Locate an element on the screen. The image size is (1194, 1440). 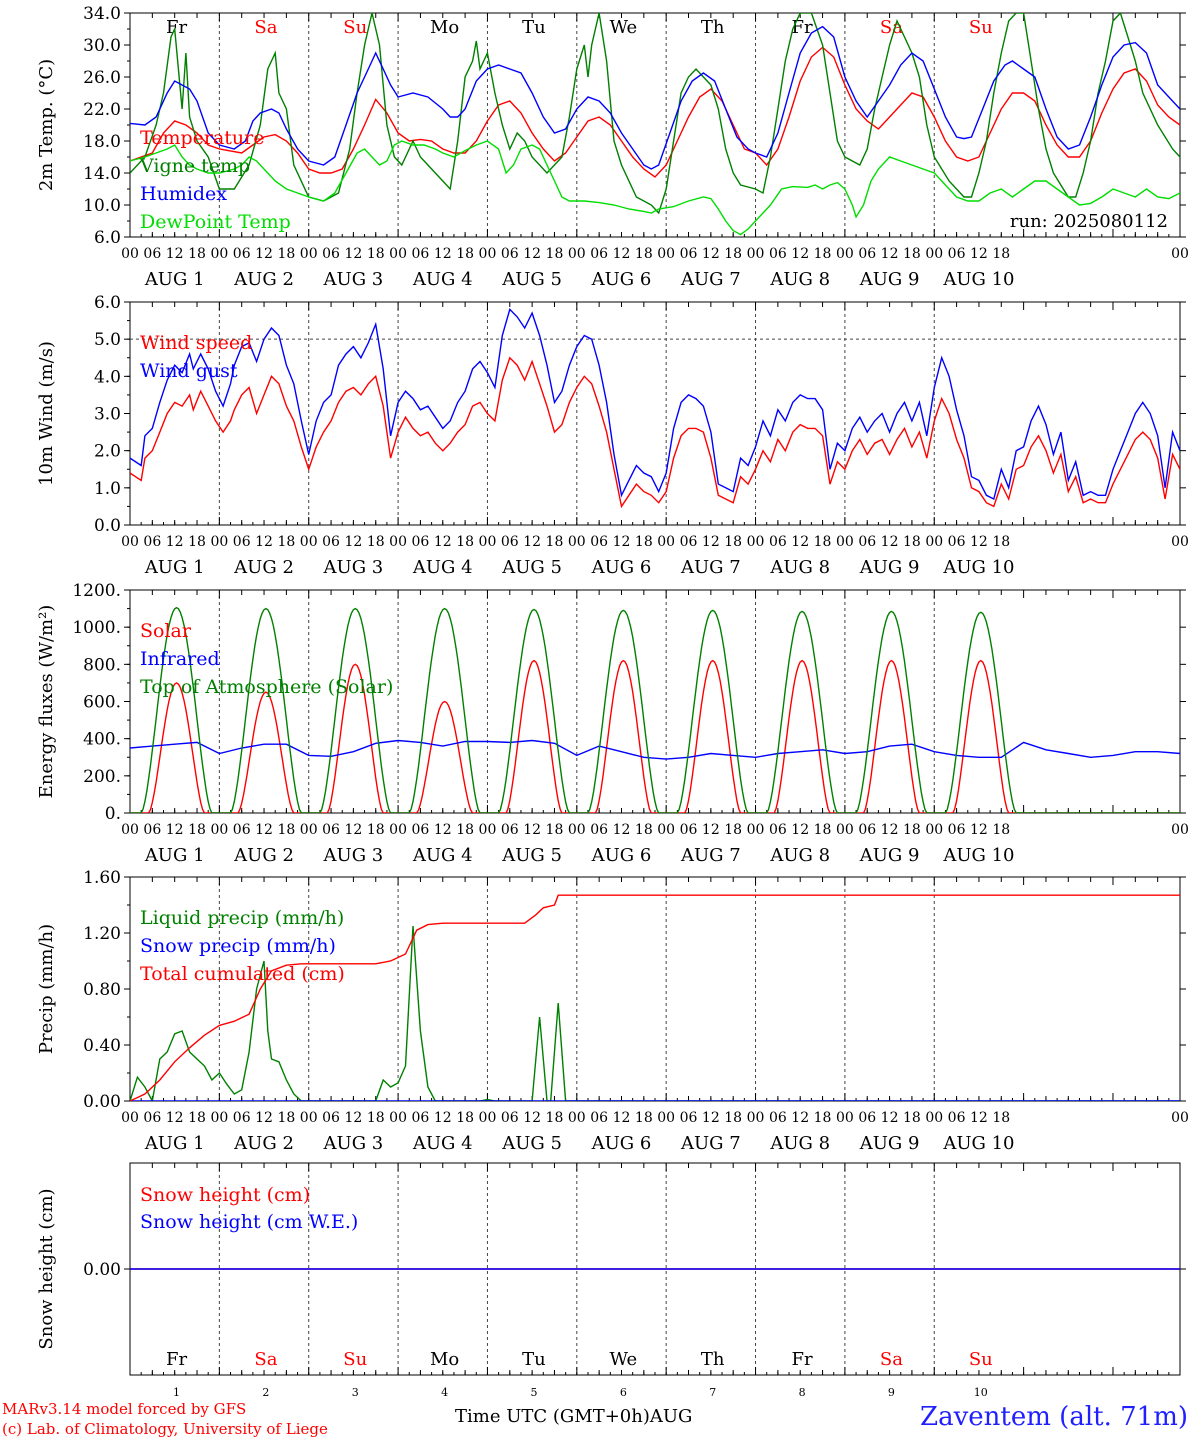
series-line-infrared is located at coordinates (655, 749).